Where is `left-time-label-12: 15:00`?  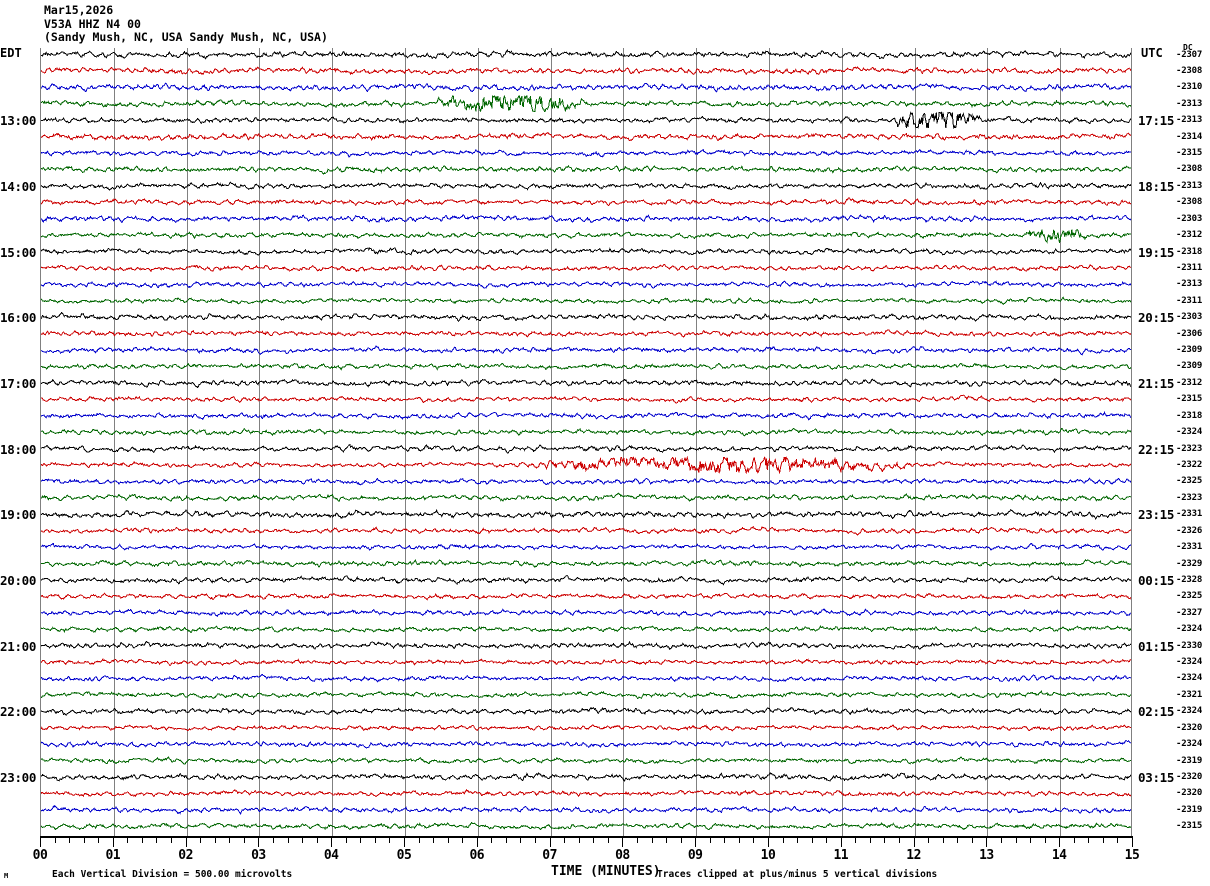 left-time-label-12: 15:00 is located at coordinates (18, 252).